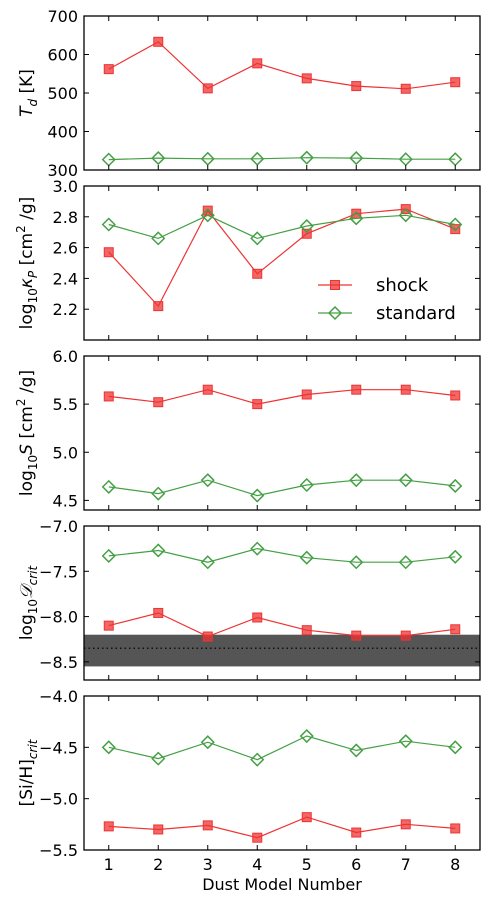 Image resolution: width=491 pixels, height=900 pixels. Describe the element at coordinates (65, 309) in the screenshot. I see `y-tick-label: 2.2` at that location.